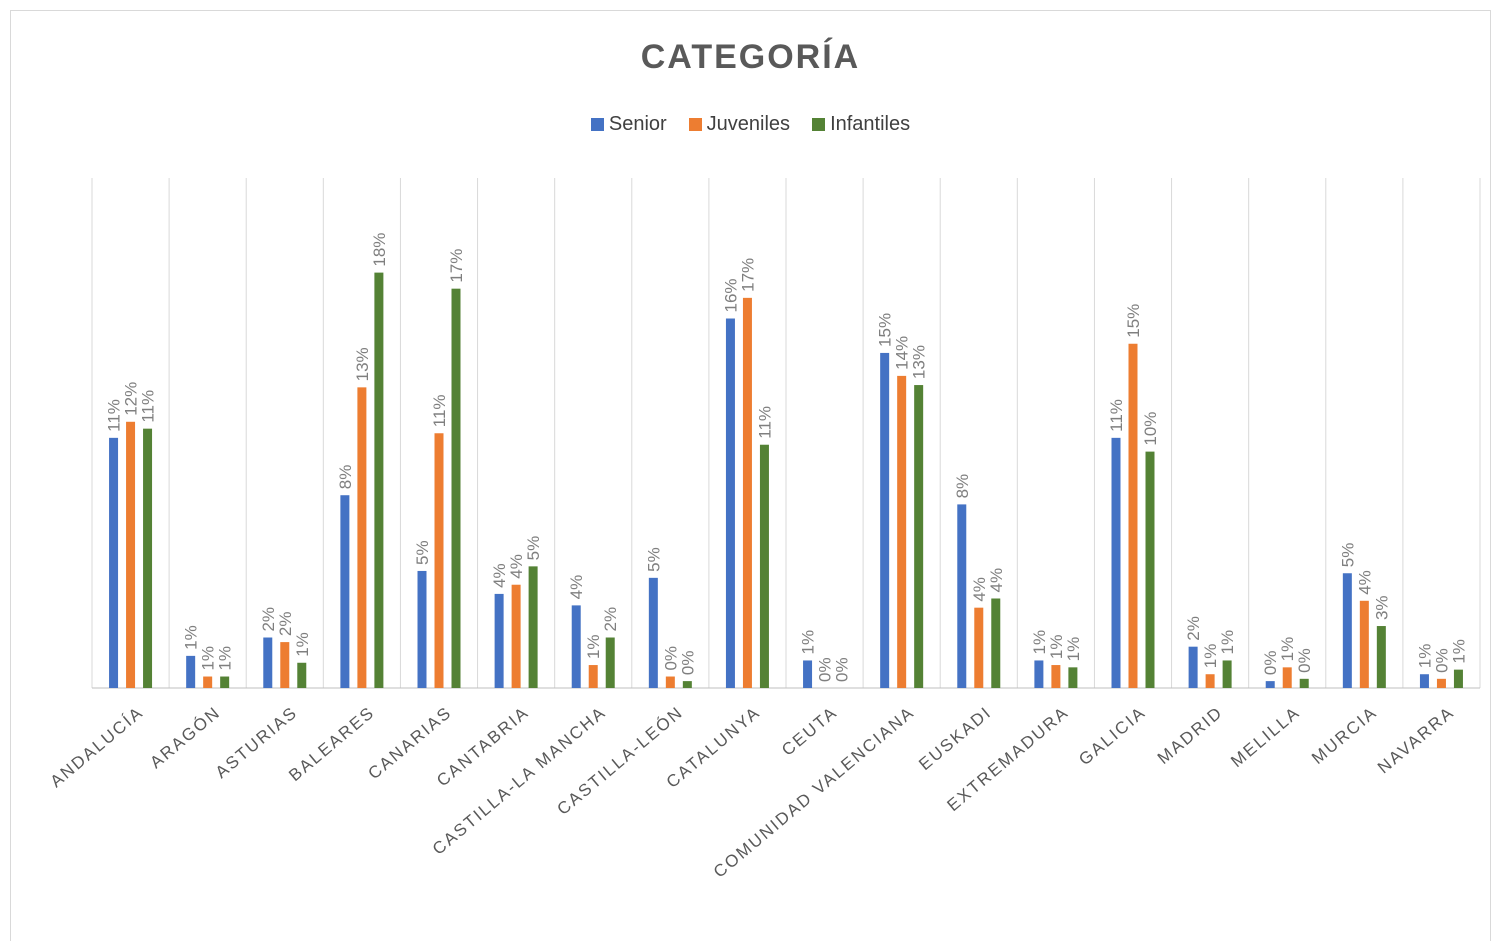 This screenshot has height=941, width=1501. I want to click on category-label: MADRID, so click(1190, 735).